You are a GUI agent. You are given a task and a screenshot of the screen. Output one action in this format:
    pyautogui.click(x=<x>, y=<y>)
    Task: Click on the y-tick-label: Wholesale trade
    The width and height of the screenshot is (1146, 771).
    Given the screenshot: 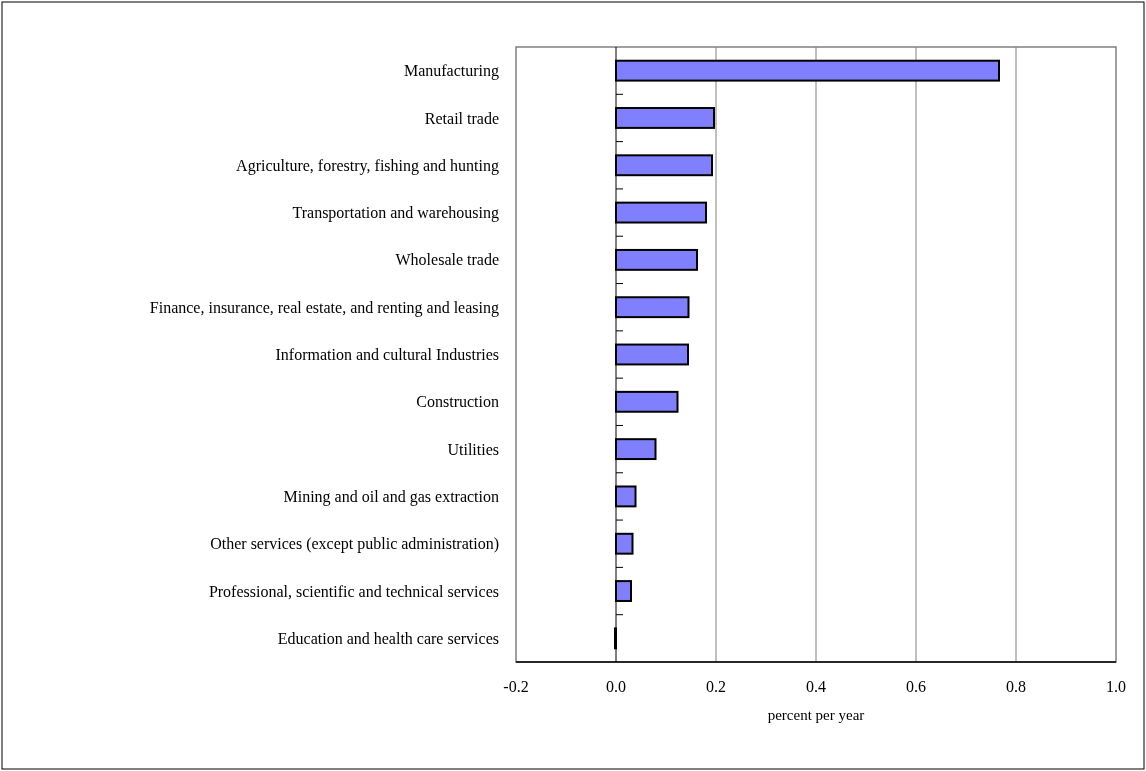 What is the action you would take?
    pyautogui.click(x=447, y=260)
    